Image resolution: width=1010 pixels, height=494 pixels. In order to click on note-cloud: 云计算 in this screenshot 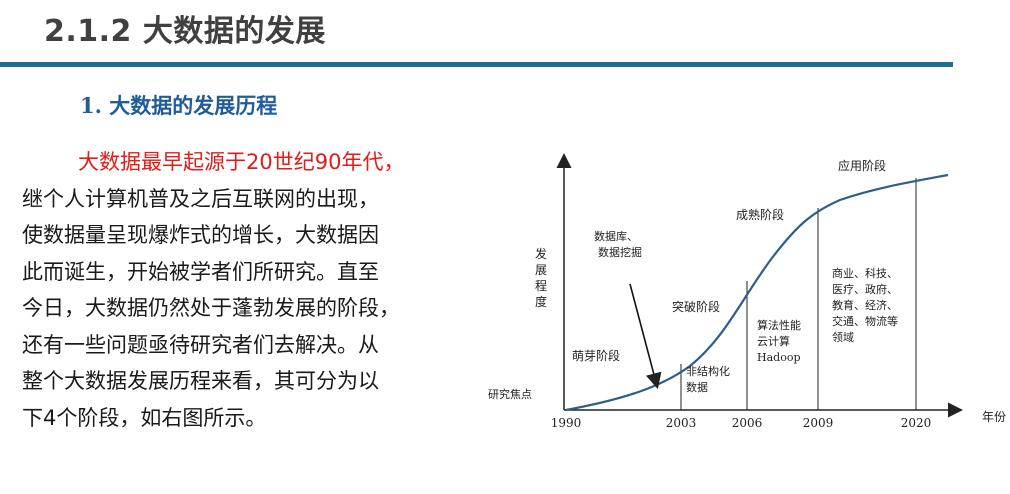, I will do `click(773, 341)`.